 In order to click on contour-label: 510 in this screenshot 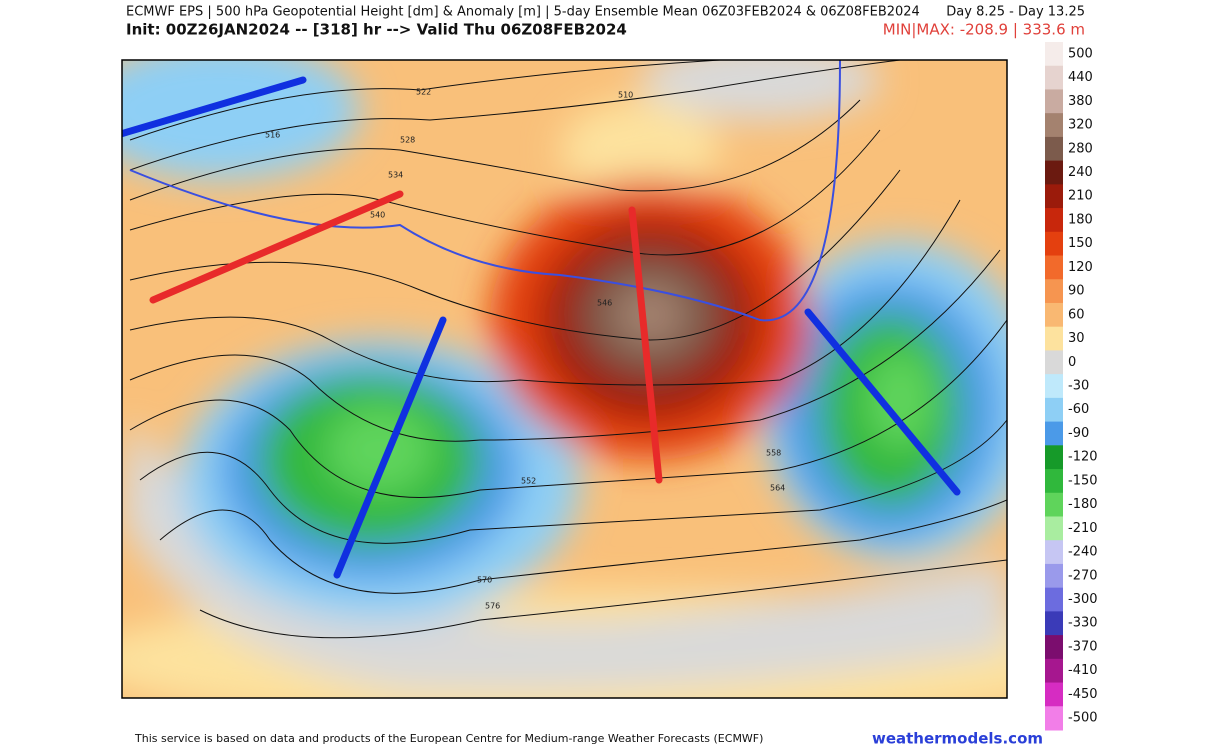, I will do `click(625, 95)`.